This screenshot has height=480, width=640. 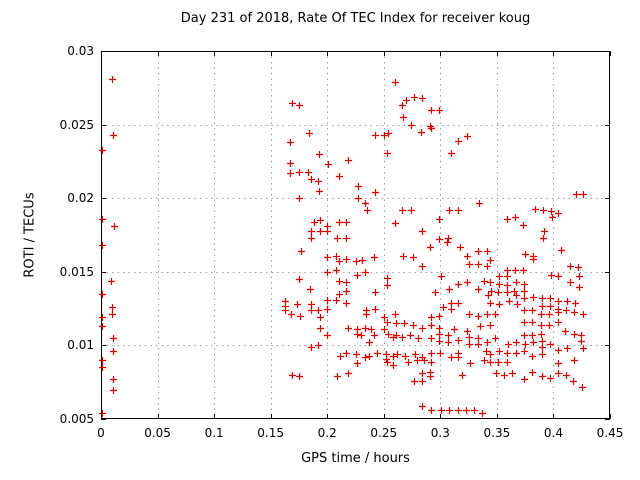 What do you see at coordinates (271, 433) in the screenshot?
I see `x-tick-label: 0.15` at bounding box center [271, 433].